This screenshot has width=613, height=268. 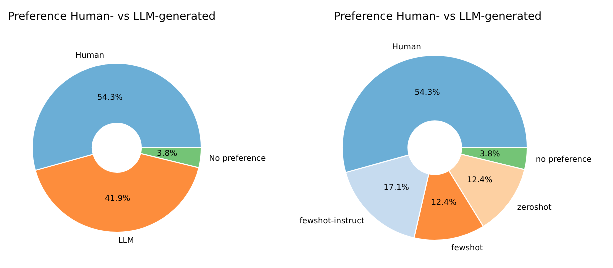 What do you see at coordinates (564, 159) in the screenshot?
I see `slice-label: no preference` at bounding box center [564, 159].